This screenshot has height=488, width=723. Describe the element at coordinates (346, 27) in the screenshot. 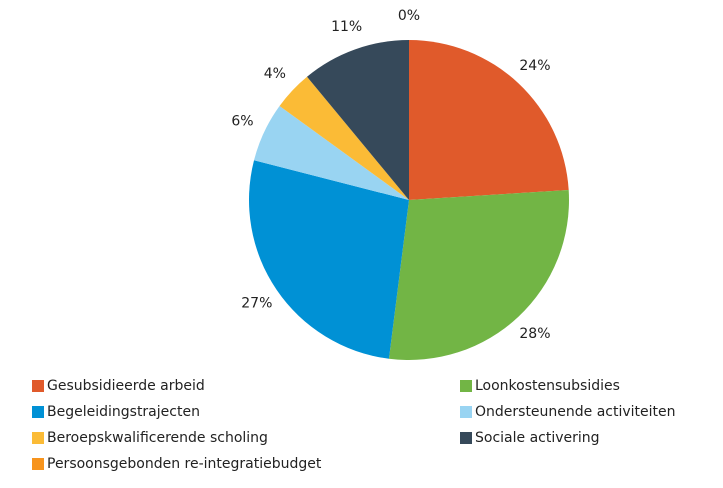

I see `data-label: 11%` at that location.